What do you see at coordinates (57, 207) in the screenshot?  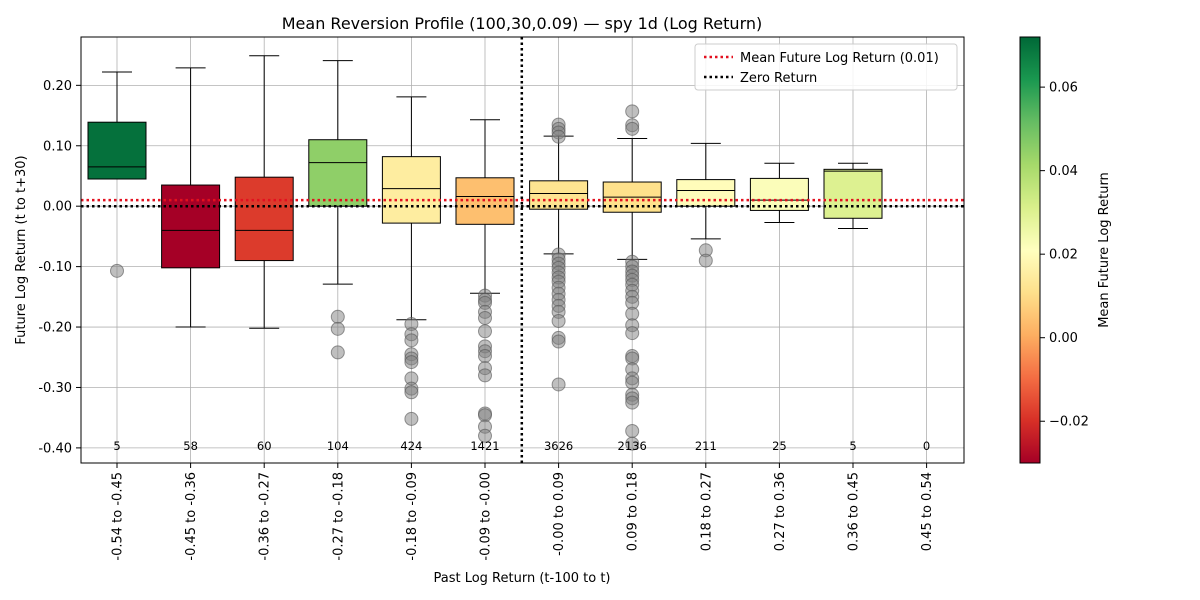 I see `y-tick-label: 0.00` at bounding box center [57, 207].